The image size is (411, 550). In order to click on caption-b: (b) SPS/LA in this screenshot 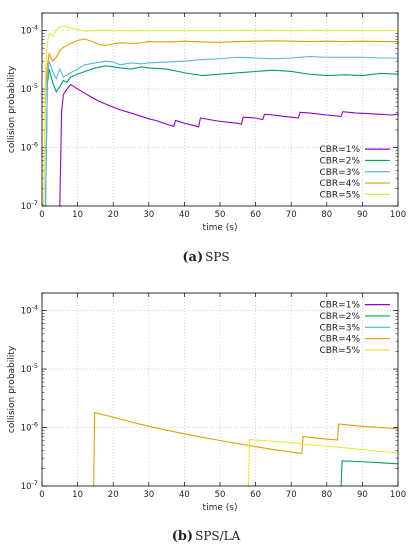, I will do `click(206, 536)`.